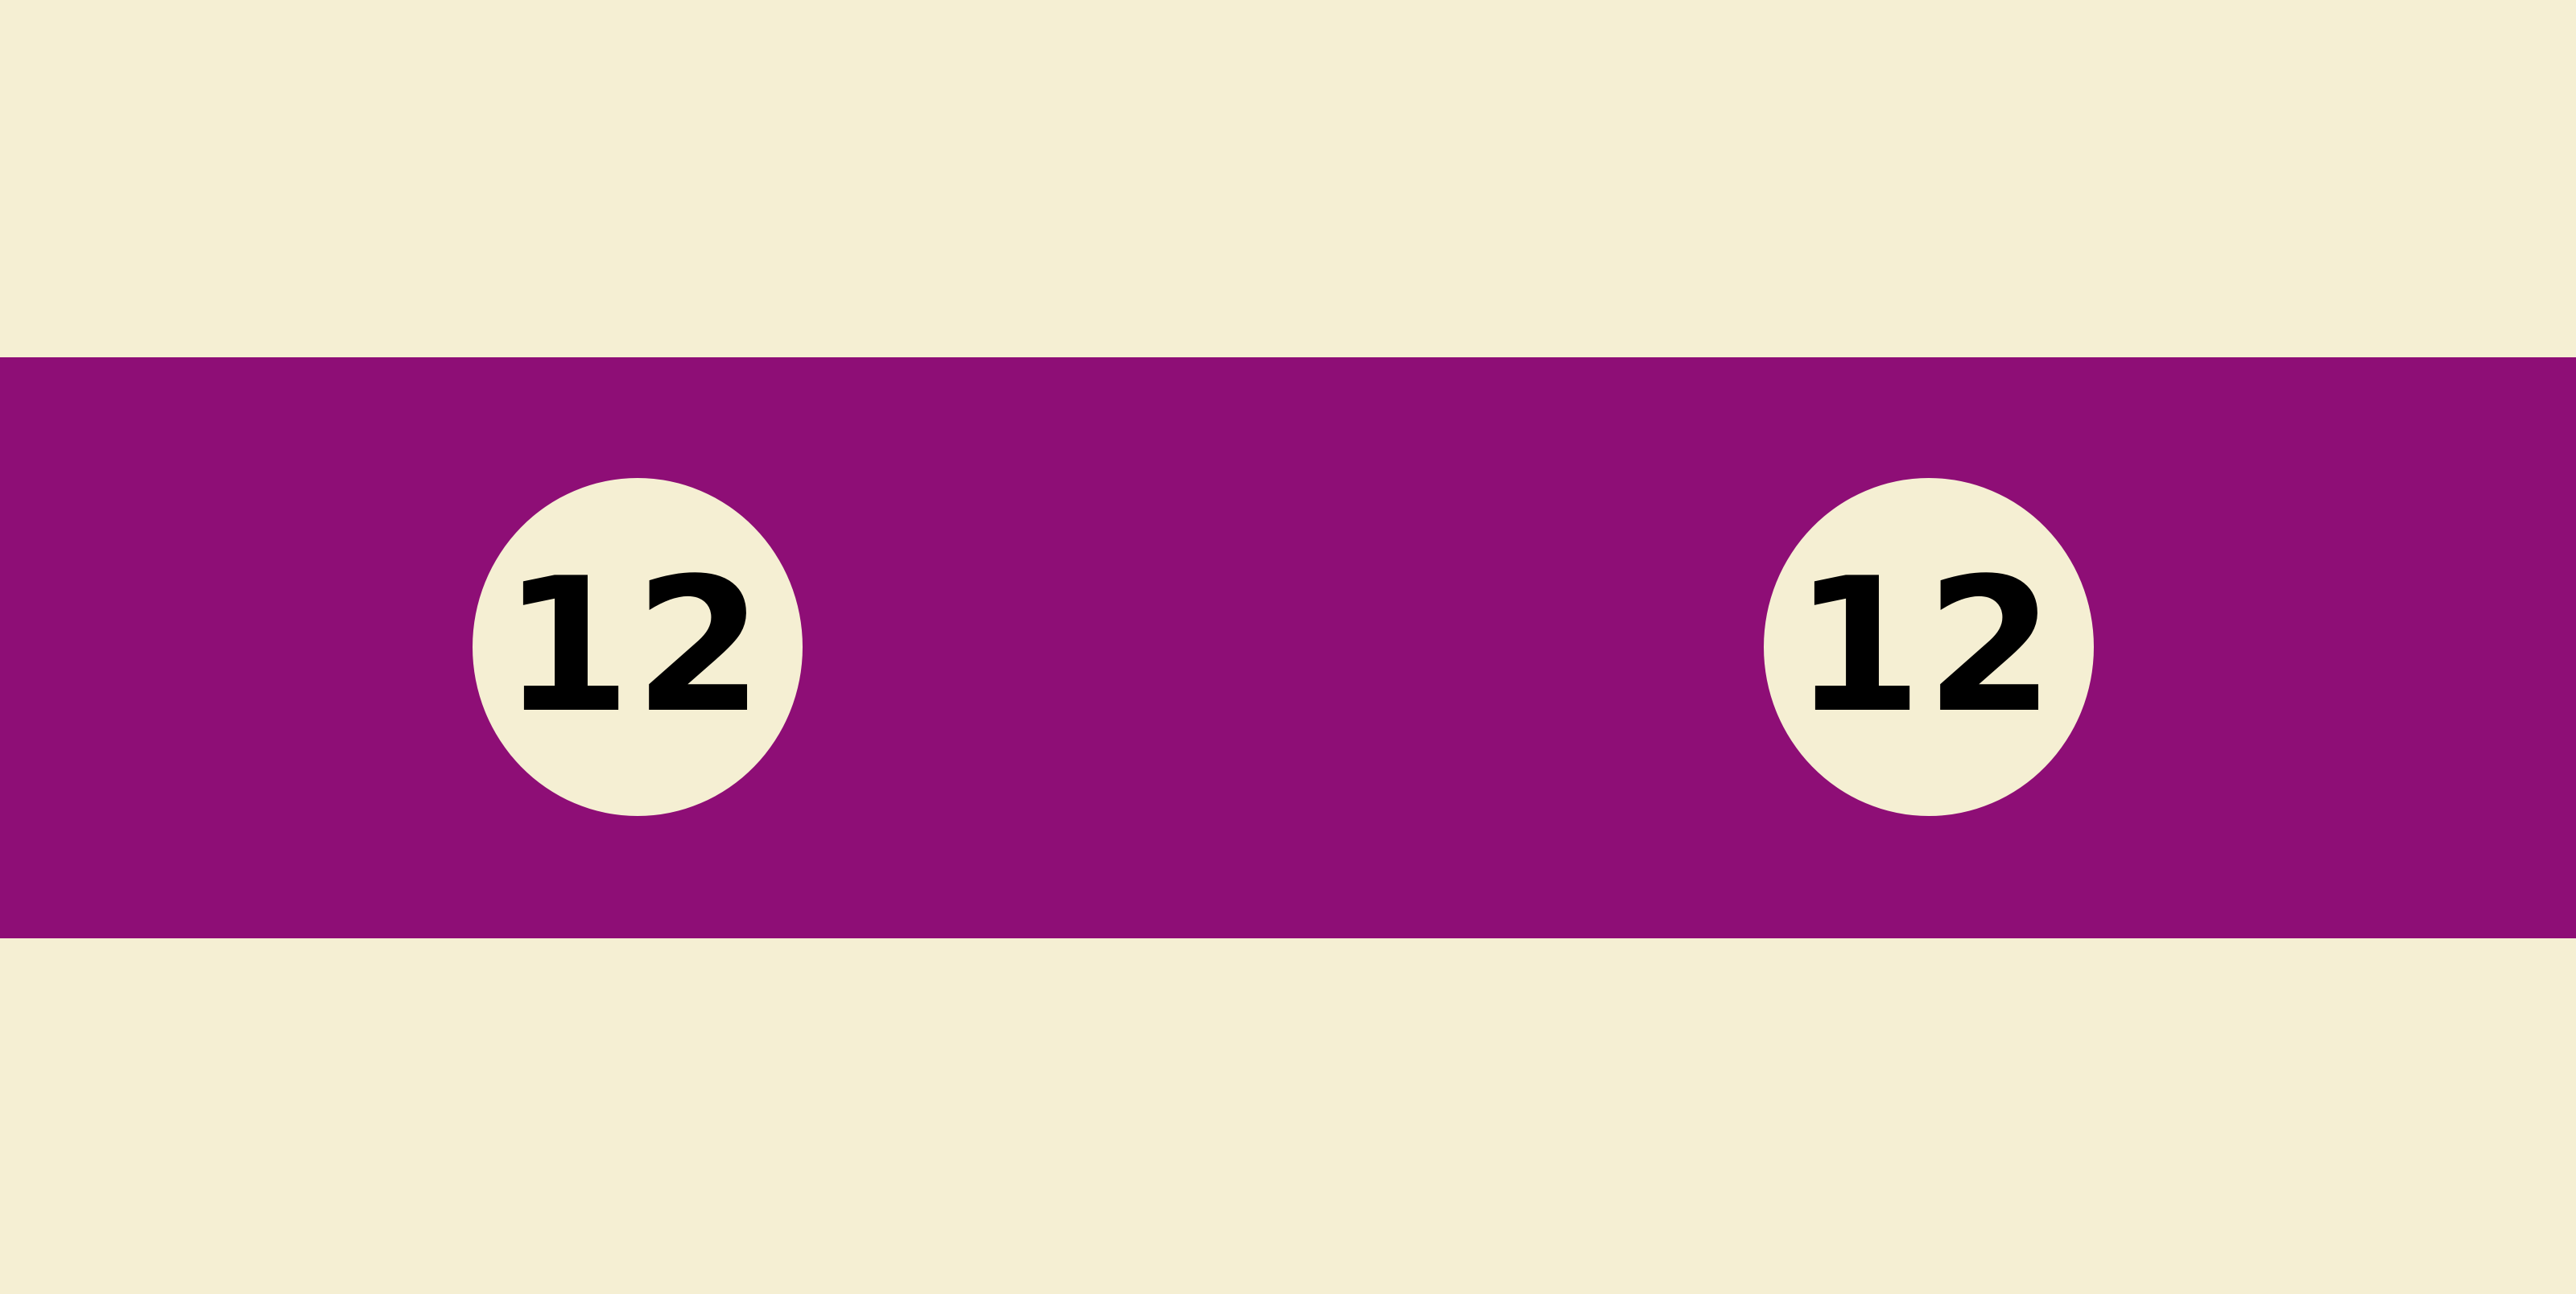  I want to click on number-circle-left: 12, so click(638, 647).